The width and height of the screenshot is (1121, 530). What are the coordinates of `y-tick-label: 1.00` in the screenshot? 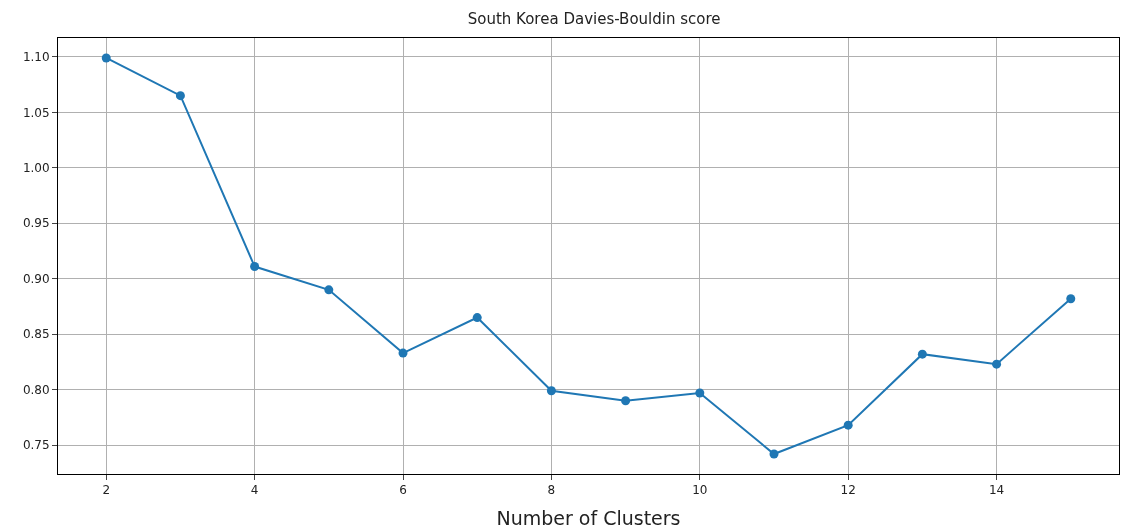 It's located at (36, 168).